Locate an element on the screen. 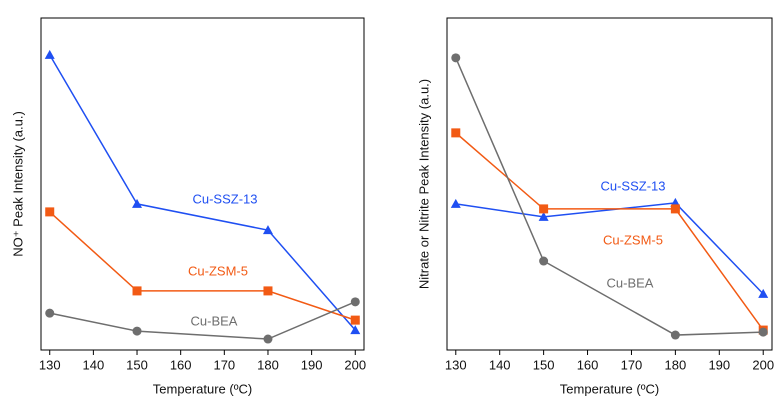  y-axis-label: NO⁺ Peak Intensity (a.u.) is located at coordinates (17, 184).